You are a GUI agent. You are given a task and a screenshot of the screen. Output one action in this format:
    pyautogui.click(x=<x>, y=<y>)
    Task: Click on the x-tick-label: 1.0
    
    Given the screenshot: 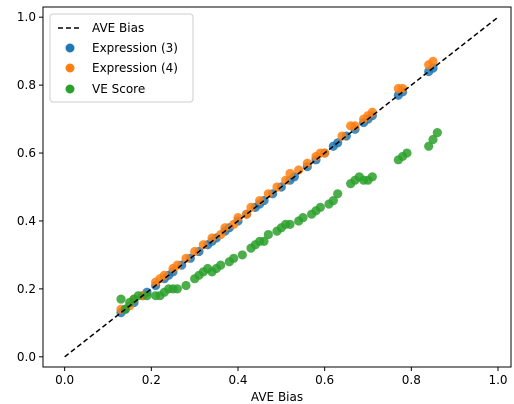 What is the action you would take?
    pyautogui.click(x=497, y=380)
    